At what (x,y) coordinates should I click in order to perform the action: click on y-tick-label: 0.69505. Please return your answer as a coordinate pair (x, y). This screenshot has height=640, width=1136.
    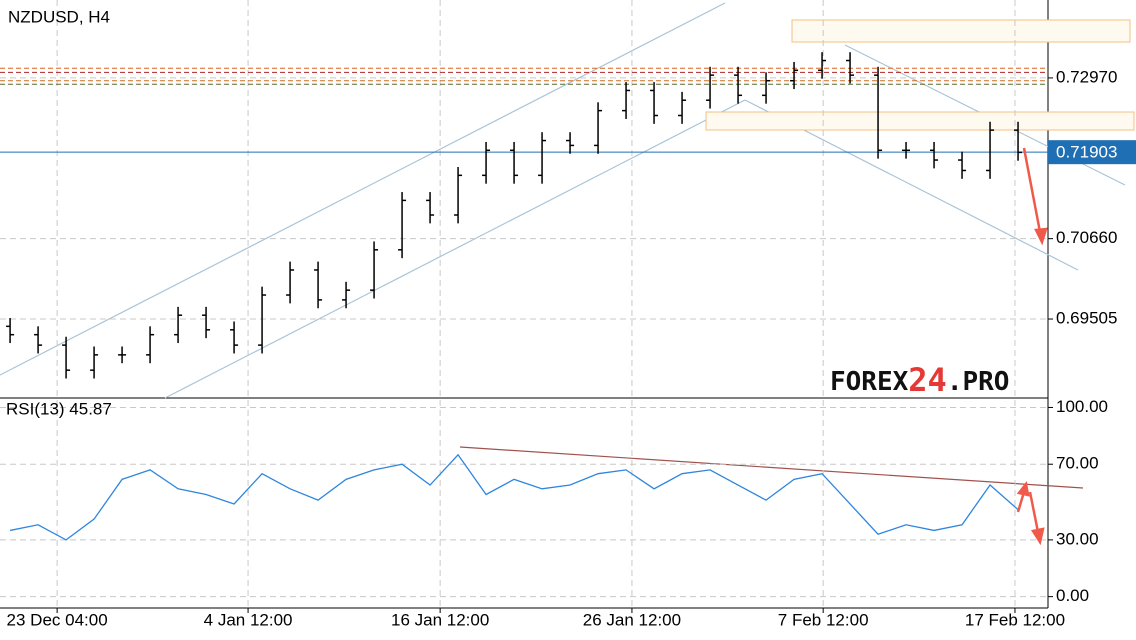
    Looking at the image, I should click on (1086, 318).